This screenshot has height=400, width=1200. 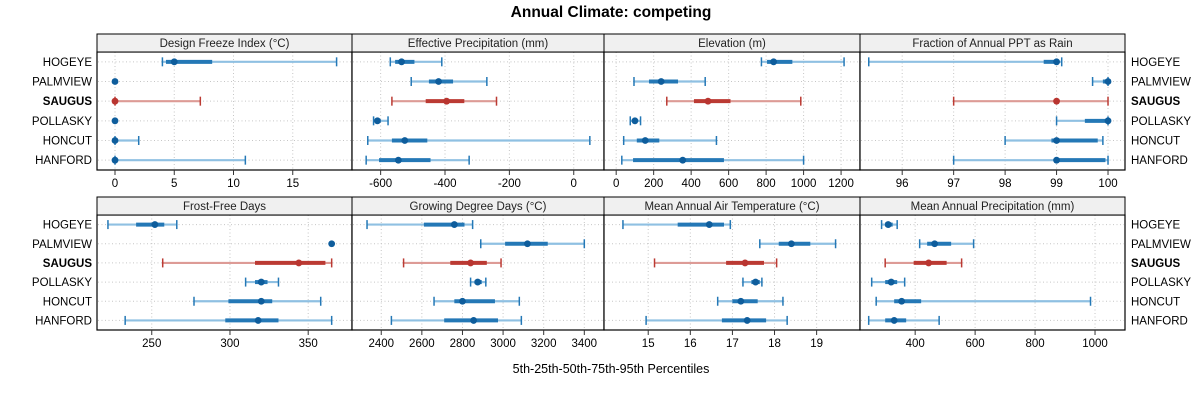 What do you see at coordinates (648, 344) in the screenshot?
I see `tick-label: 15` at bounding box center [648, 344].